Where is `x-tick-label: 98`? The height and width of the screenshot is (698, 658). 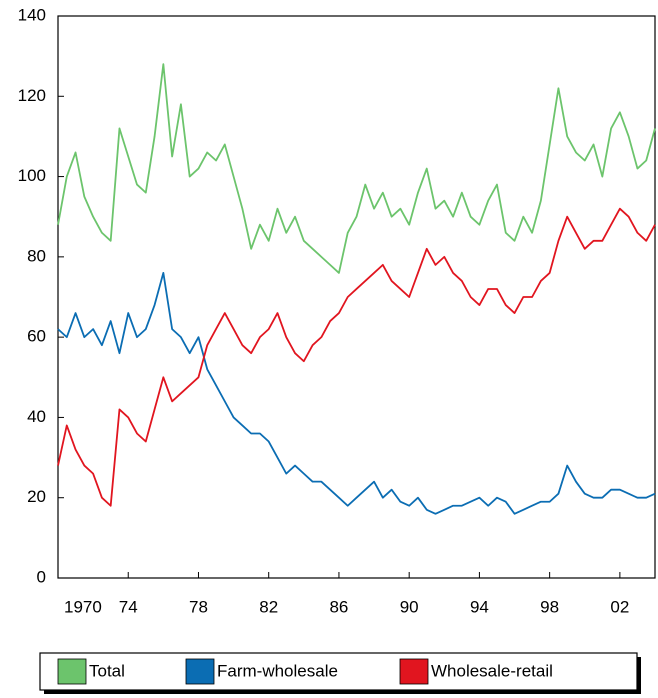 x-tick-label: 98 is located at coordinates (549, 606).